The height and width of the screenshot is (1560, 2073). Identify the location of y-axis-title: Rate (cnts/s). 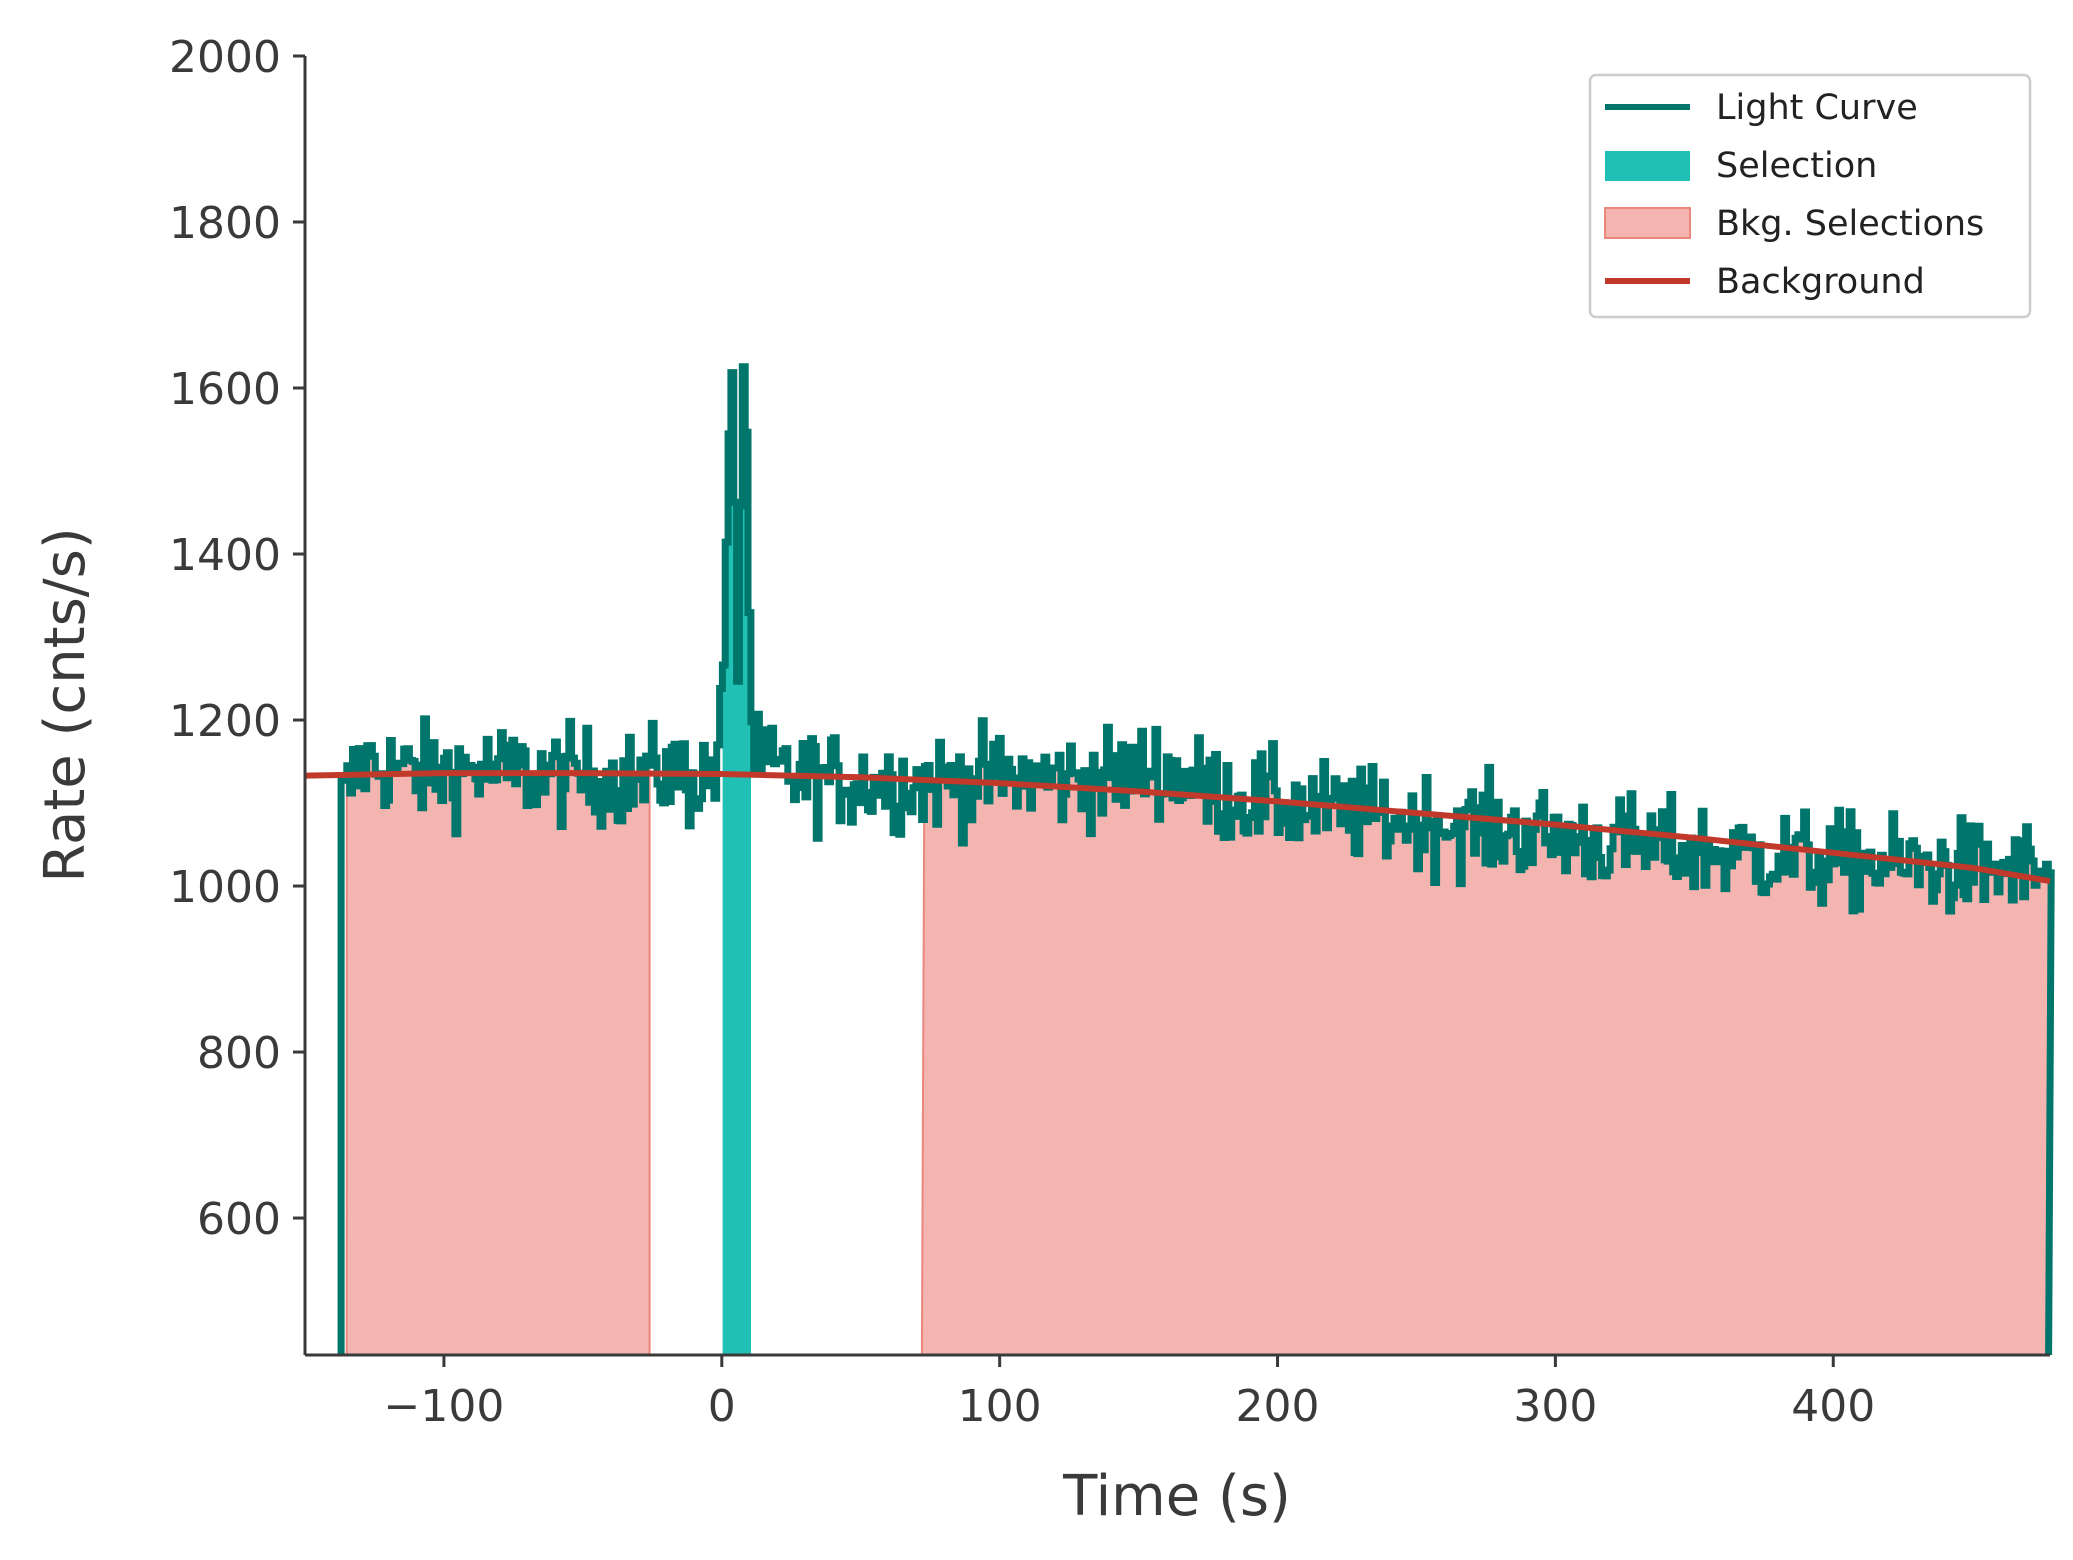
(65, 704).